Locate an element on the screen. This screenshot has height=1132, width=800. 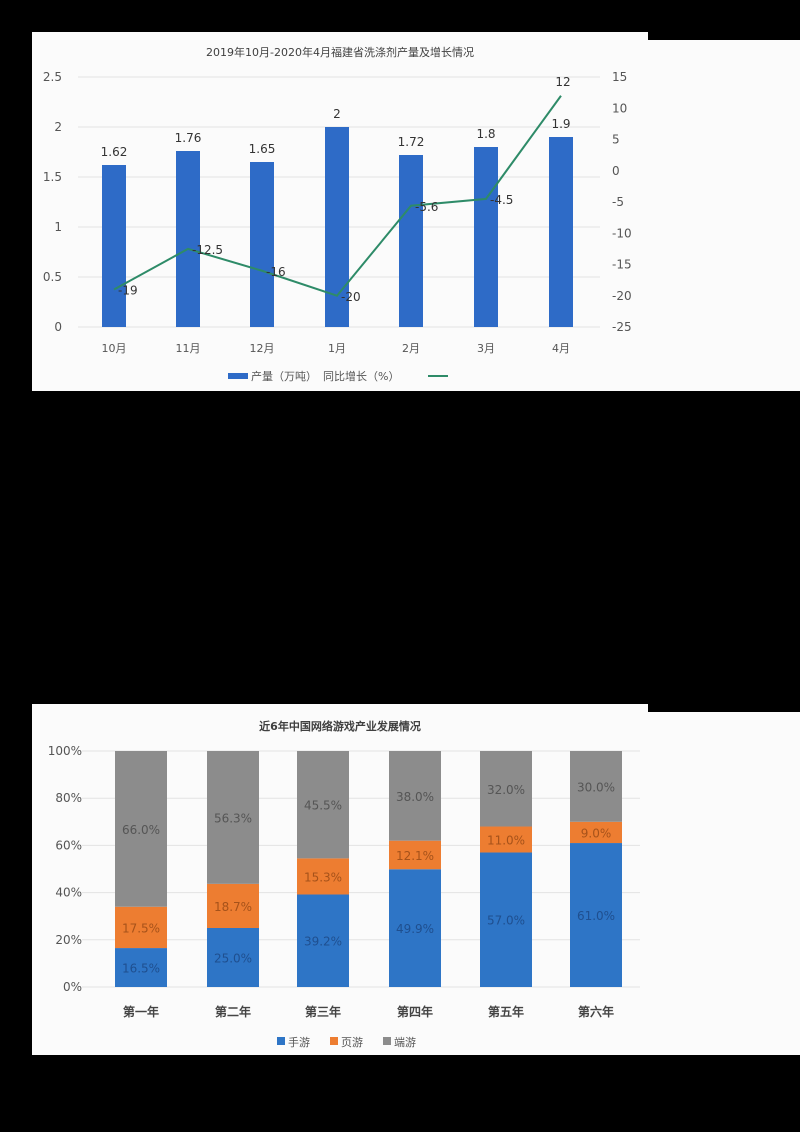
x-axis-category: 第二年 is located at coordinates (233, 1011).